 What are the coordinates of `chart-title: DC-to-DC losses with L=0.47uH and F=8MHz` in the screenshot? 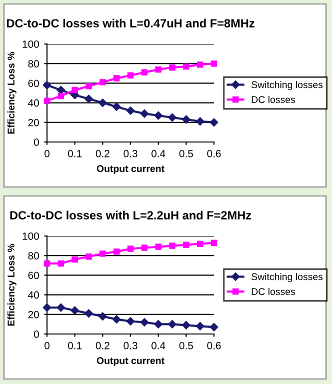 It's located at (130, 23).